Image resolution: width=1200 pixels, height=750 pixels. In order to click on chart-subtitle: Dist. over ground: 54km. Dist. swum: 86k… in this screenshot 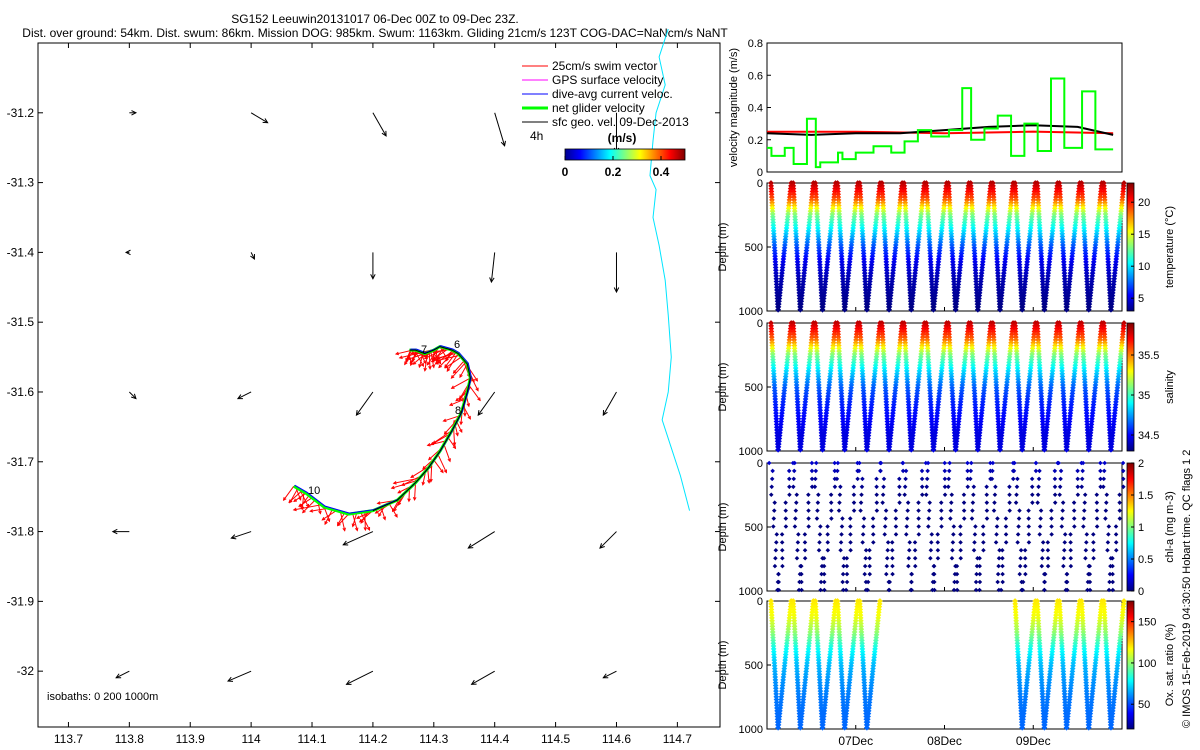, I will do `click(375, 33)`.